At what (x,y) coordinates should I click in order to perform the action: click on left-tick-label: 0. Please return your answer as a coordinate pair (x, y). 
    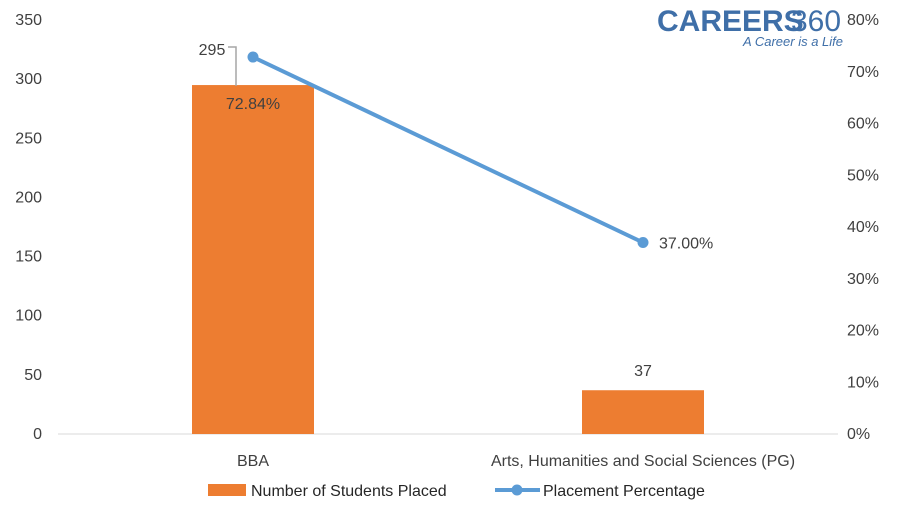
    Looking at the image, I should click on (37, 434).